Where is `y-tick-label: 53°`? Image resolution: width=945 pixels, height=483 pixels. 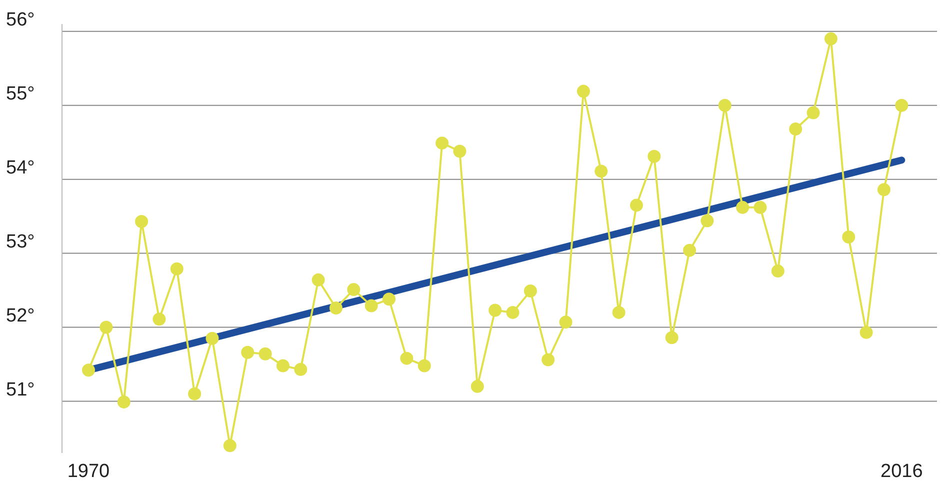
y-tick-label: 53° is located at coordinates (20, 242).